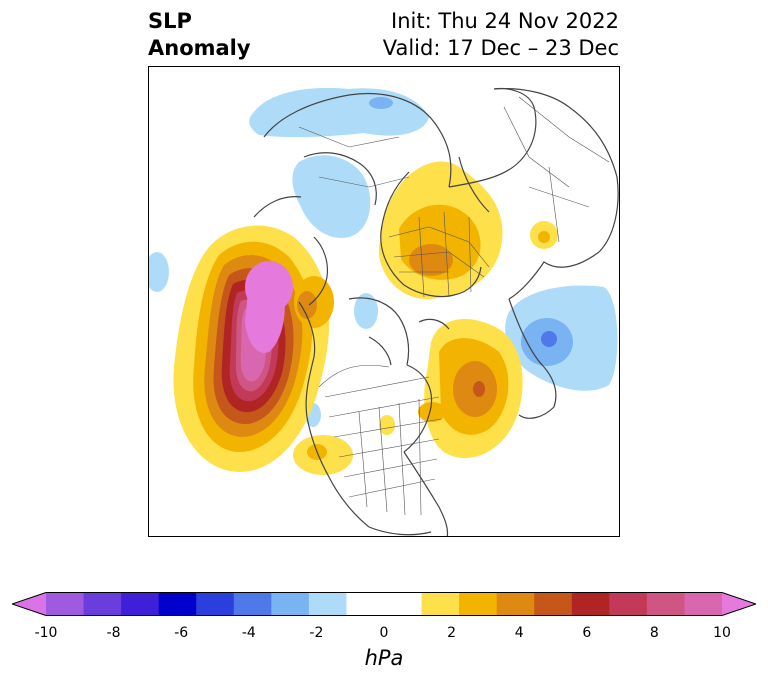  I want to click on colorbar-tick-label: -4, so click(248, 633).